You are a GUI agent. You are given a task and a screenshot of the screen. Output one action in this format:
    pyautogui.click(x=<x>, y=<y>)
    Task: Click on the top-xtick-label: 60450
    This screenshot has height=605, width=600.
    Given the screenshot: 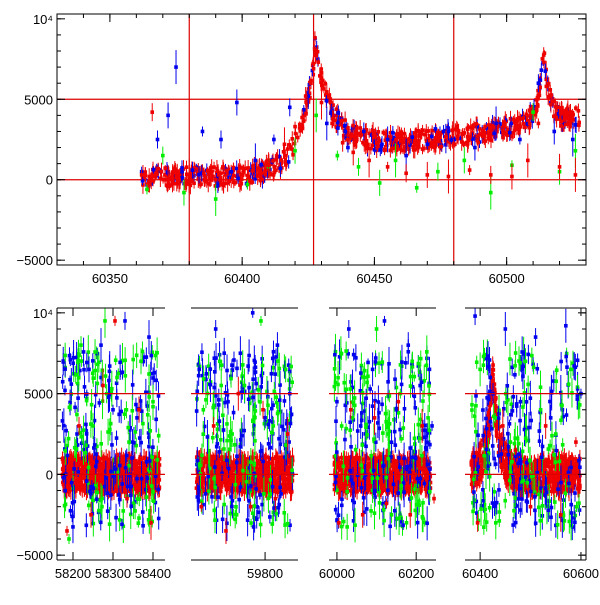 What is the action you would take?
    pyautogui.click(x=374, y=278)
    